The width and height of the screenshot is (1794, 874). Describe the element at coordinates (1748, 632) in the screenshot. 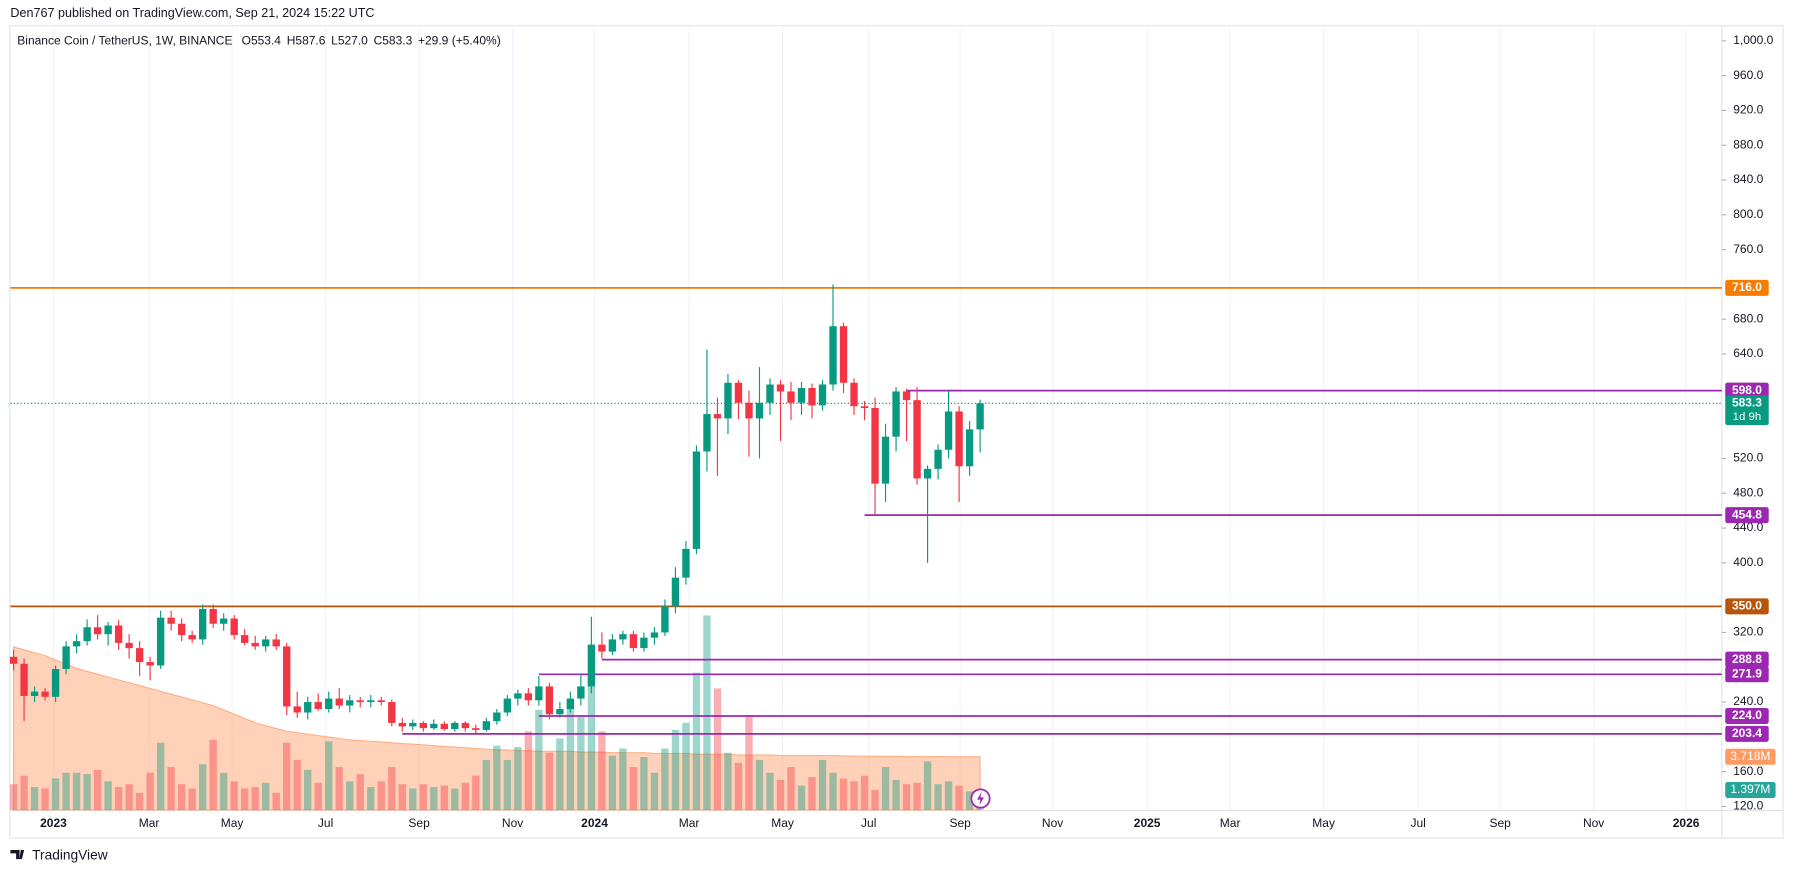

I see `y-tick-label: 320.0` at that location.